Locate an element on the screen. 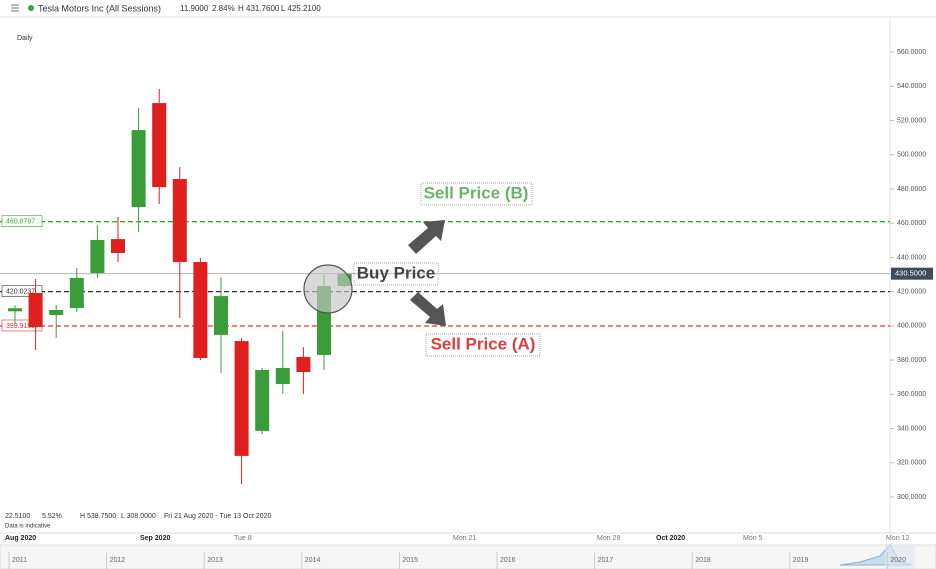  level-label: 420.0237 is located at coordinates (20, 291).